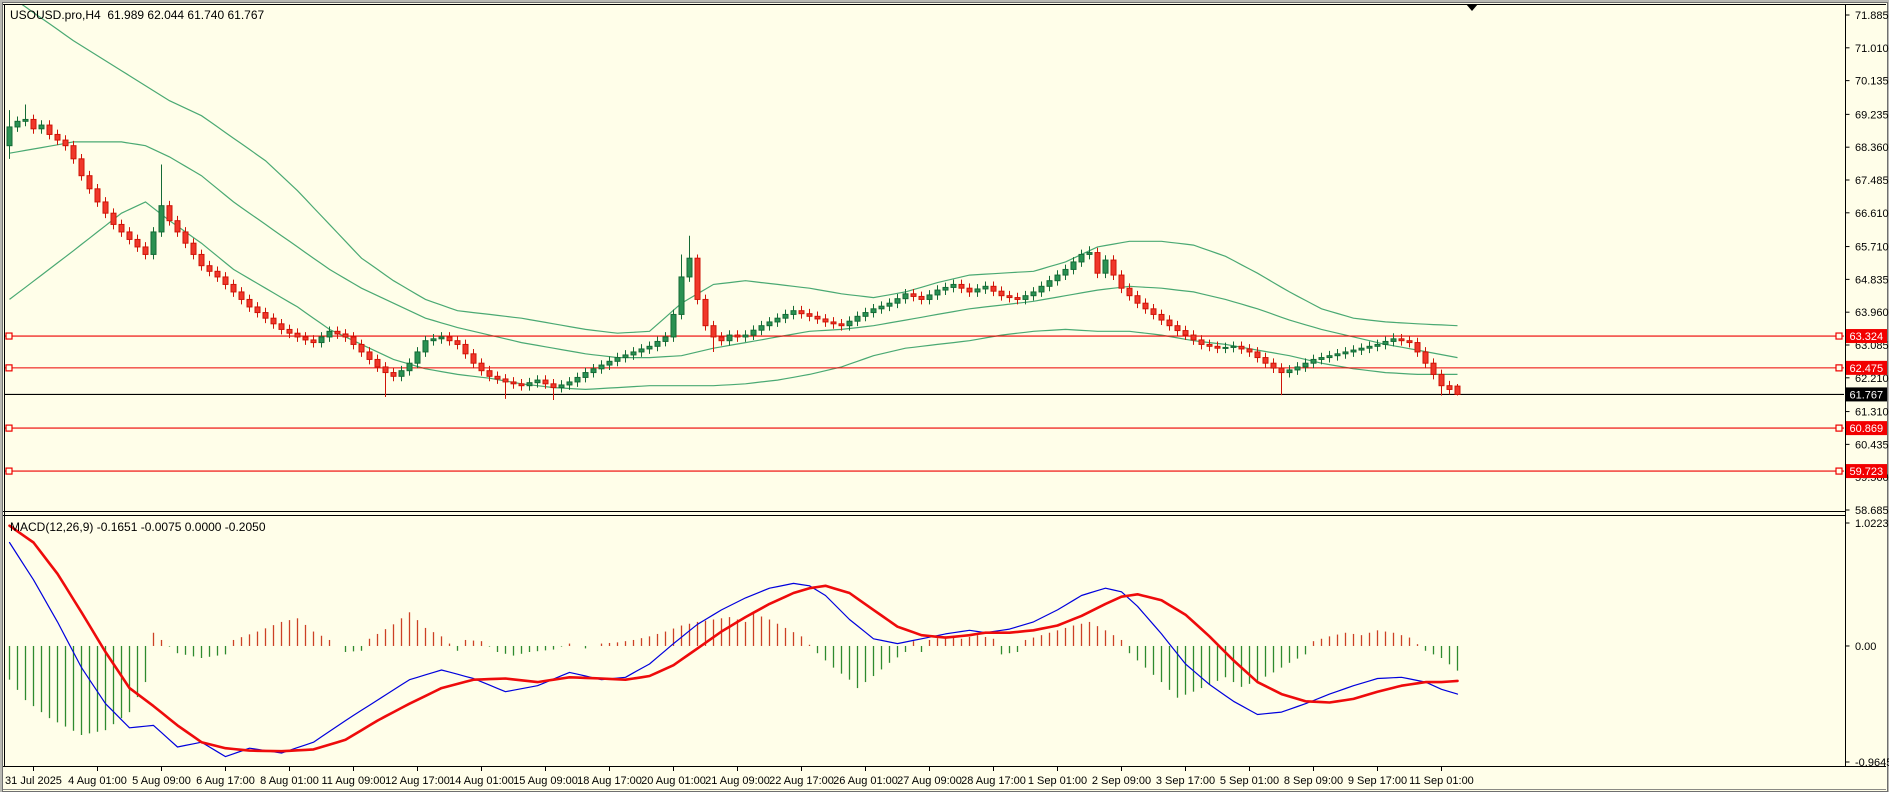 The height and width of the screenshot is (792, 1889). Describe the element at coordinates (225, 781) in the screenshot. I see `time-axis-label: 6 Aug 17:00` at that location.